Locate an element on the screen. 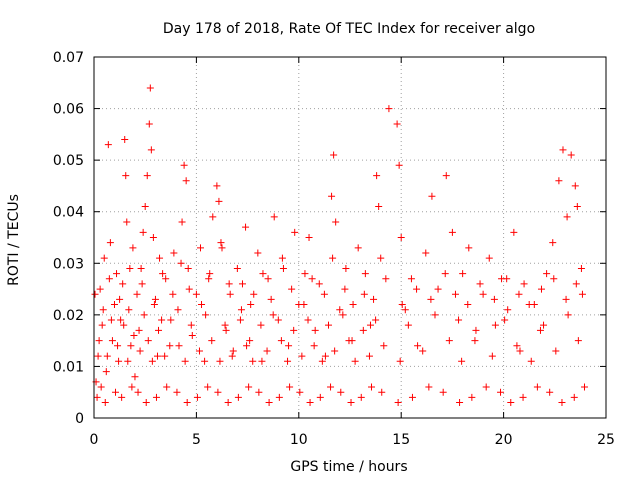 This screenshot has width=640, height=480. y-tick-label: 0.05 is located at coordinates (68, 161).